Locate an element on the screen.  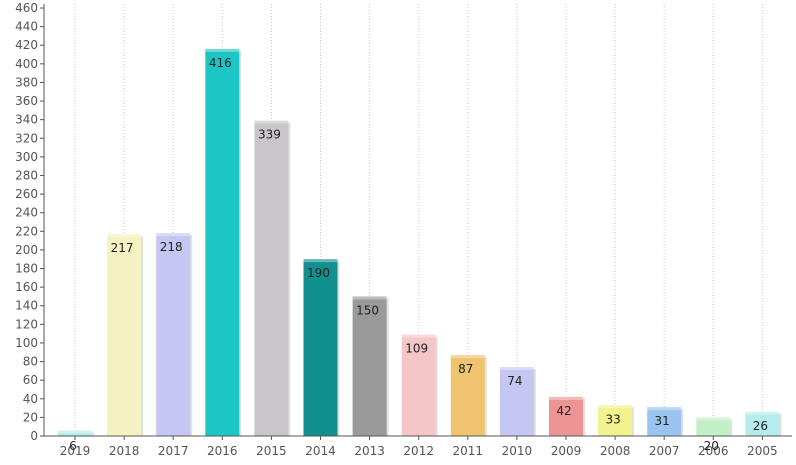
x-tick-label: 2019 is located at coordinates (75, 451).